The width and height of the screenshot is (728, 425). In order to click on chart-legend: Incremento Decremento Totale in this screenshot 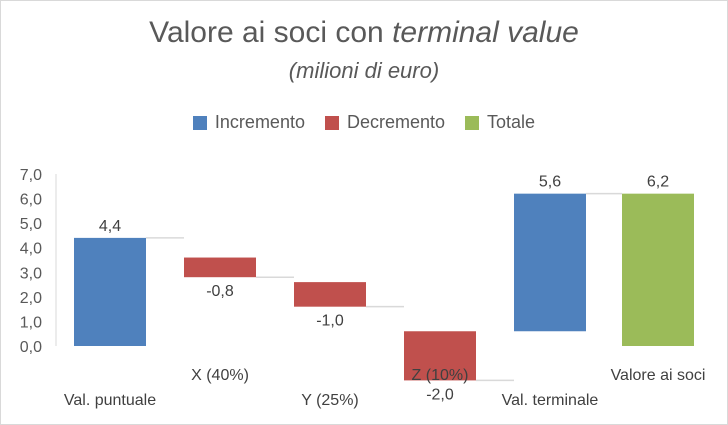, I will do `click(364, 122)`.